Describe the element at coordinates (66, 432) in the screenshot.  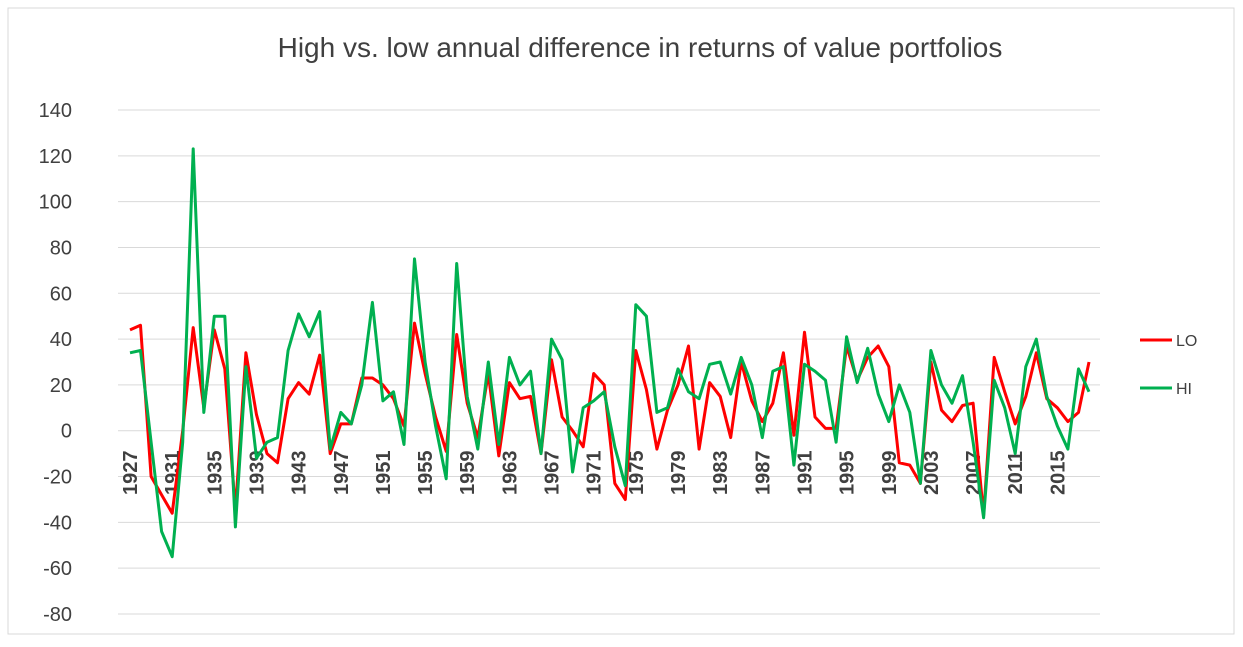
I see `y-tick-label: 0` at that location.